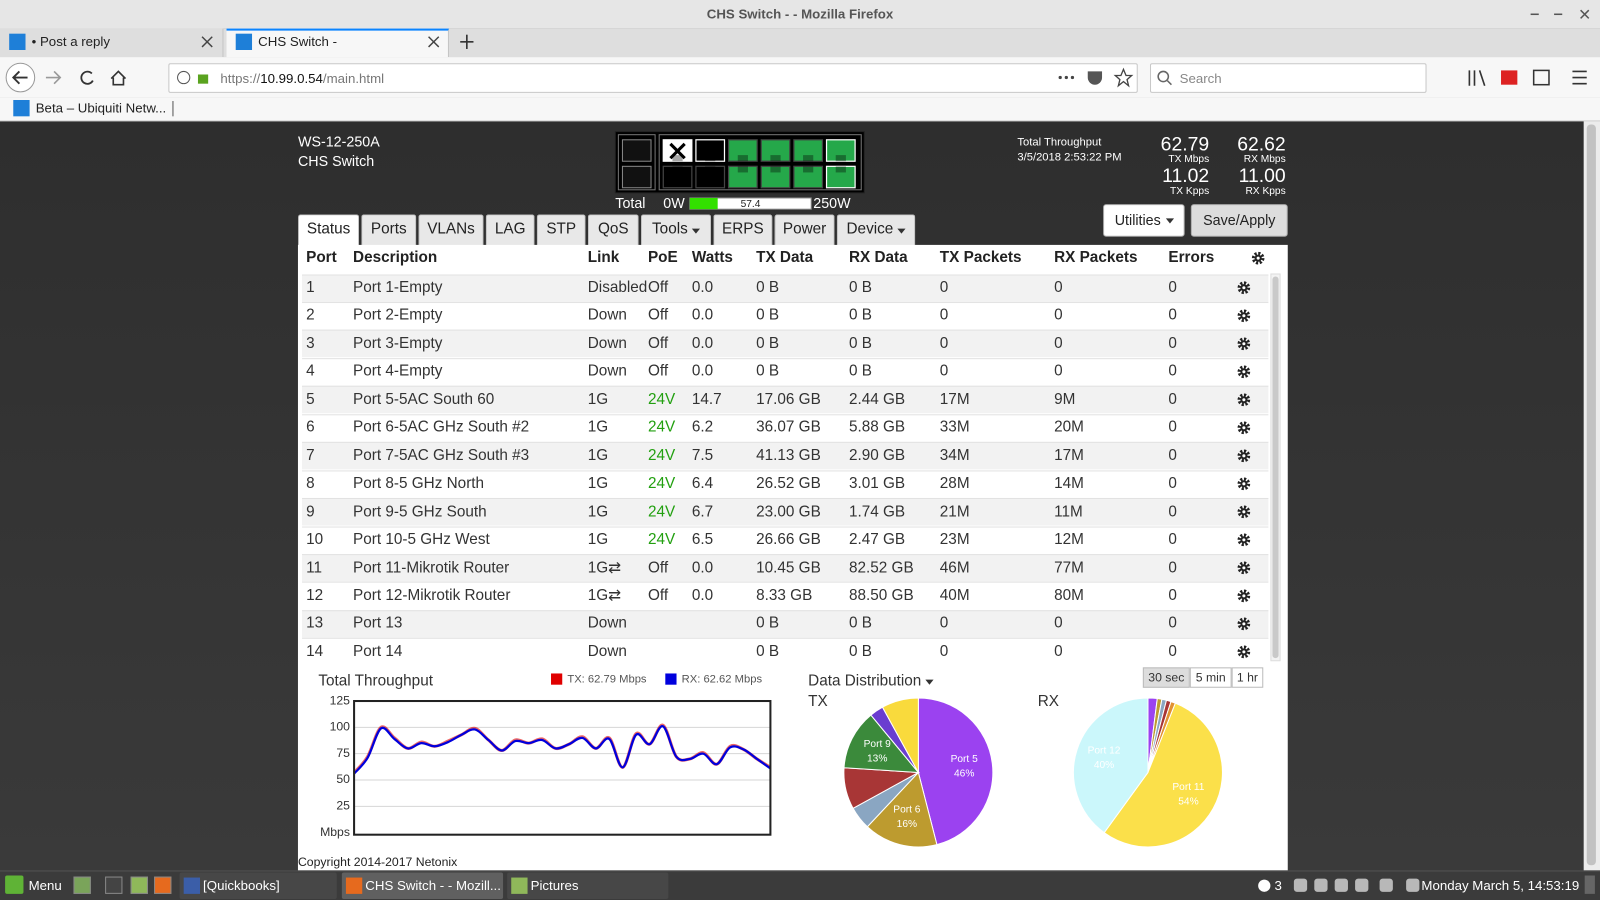 The height and width of the screenshot is (900, 1600). What do you see at coordinates (1186, 176) in the screenshot?
I see `stat-value: 11.02` at bounding box center [1186, 176].